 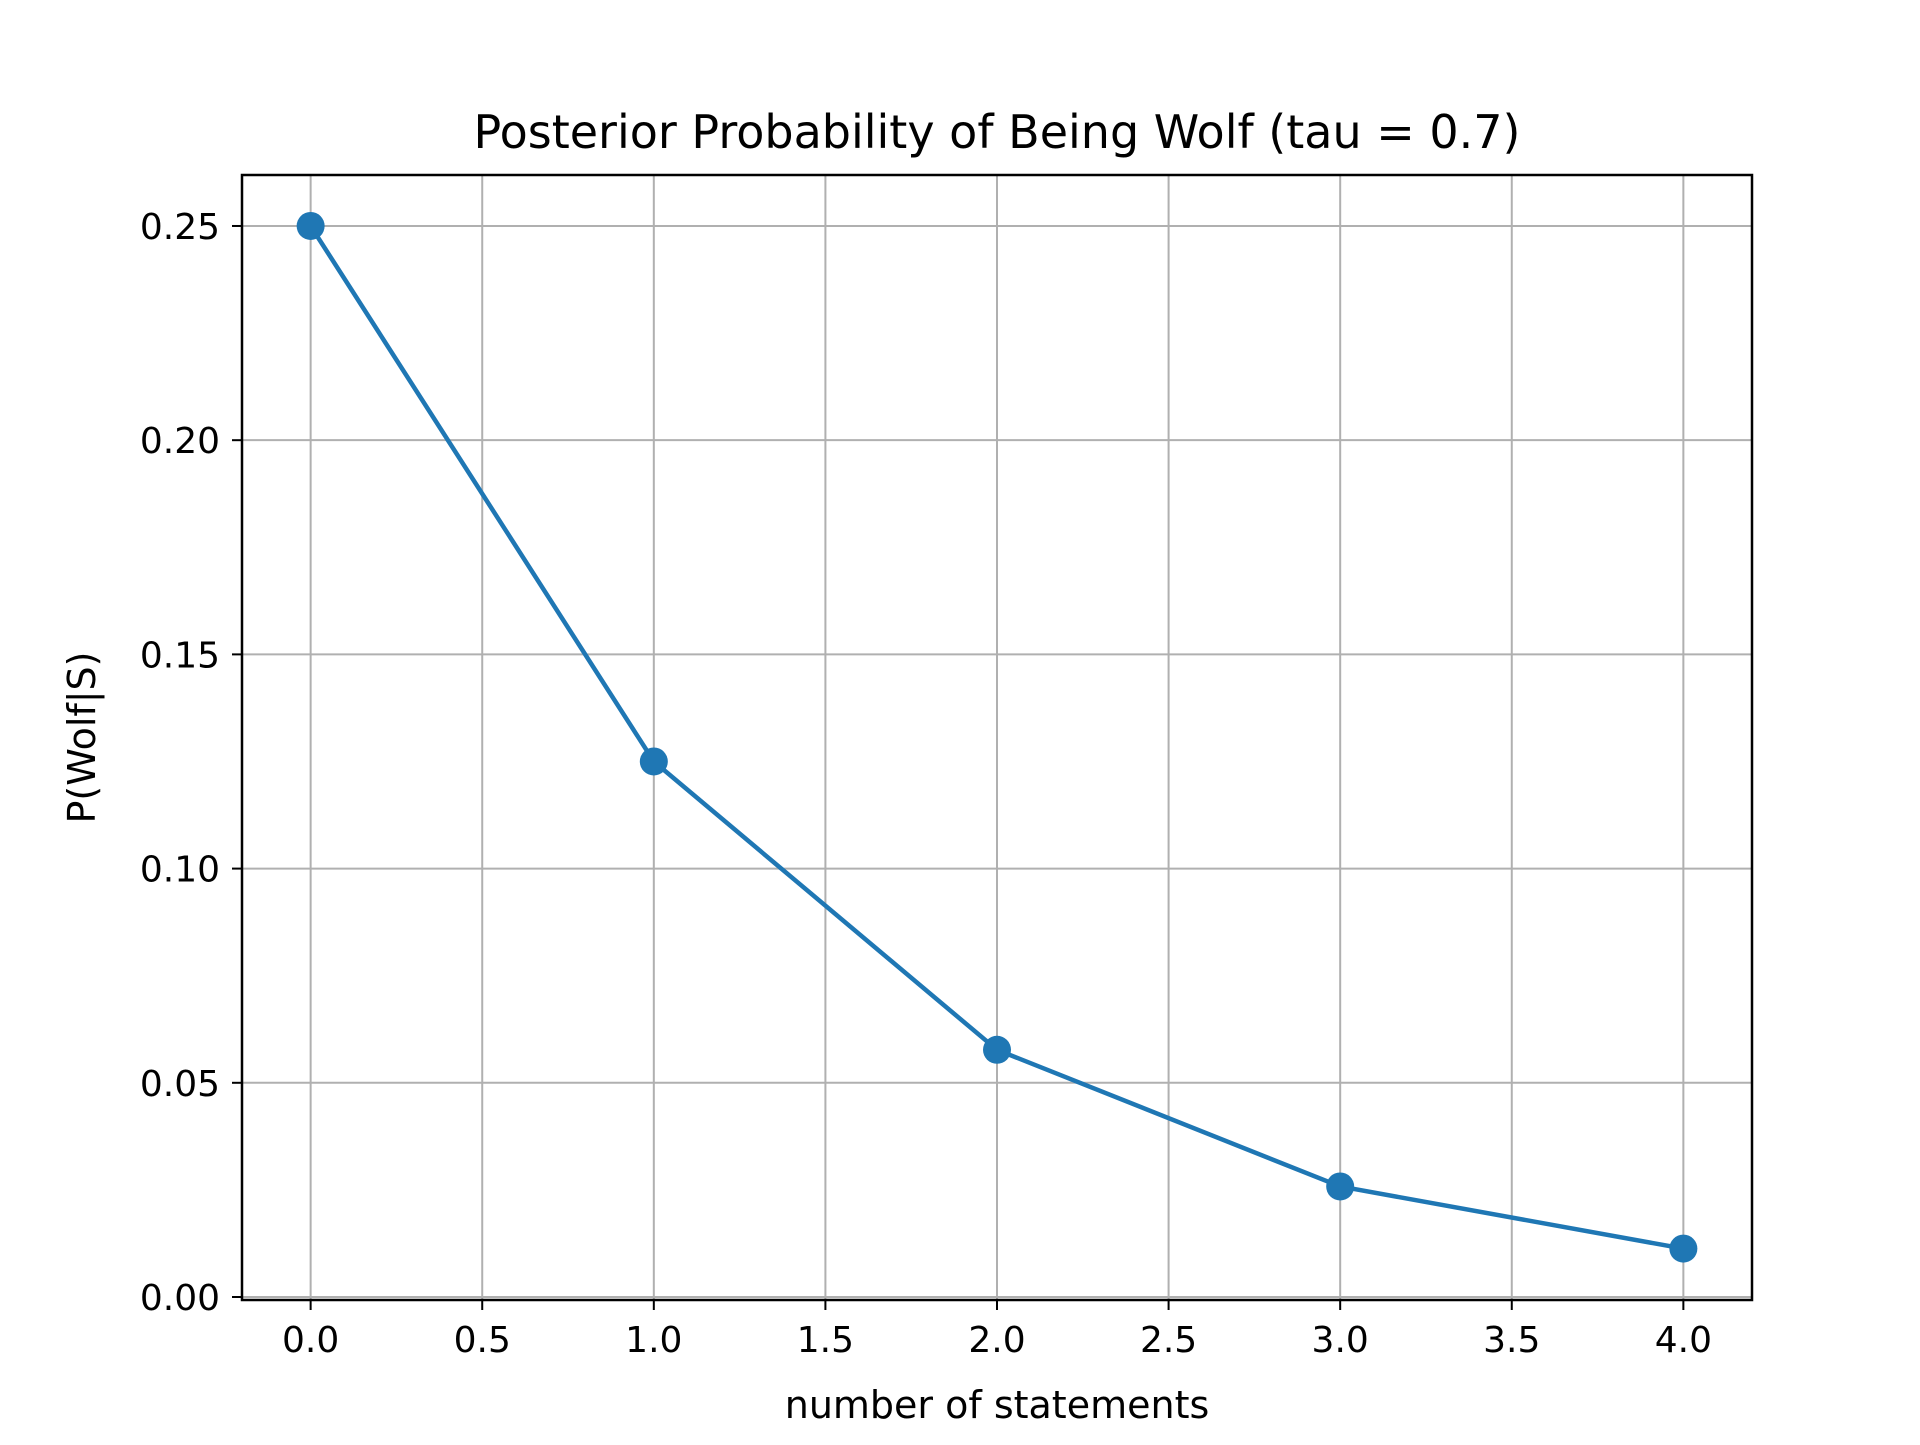 What do you see at coordinates (825, 1340) in the screenshot?
I see `x-tick-label: 1.5` at bounding box center [825, 1340].